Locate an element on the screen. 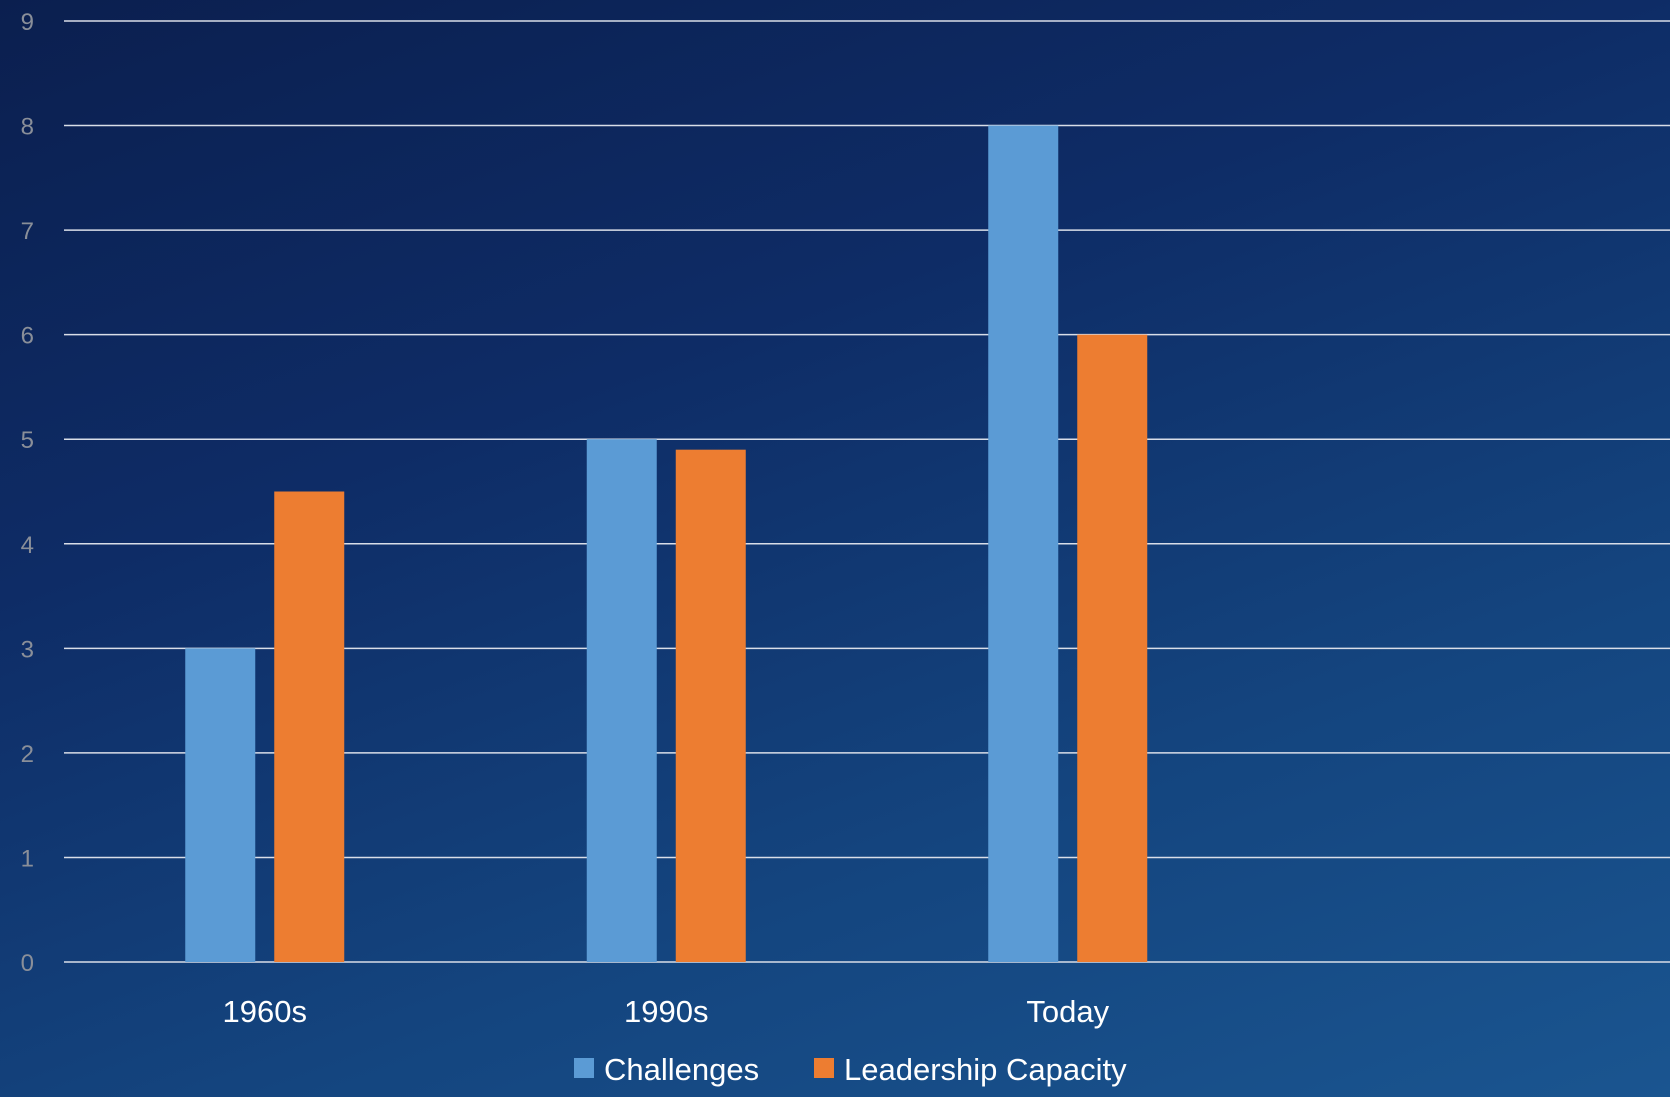  bar-leadership-capacity-1960s is located at coordinates (309, 726).